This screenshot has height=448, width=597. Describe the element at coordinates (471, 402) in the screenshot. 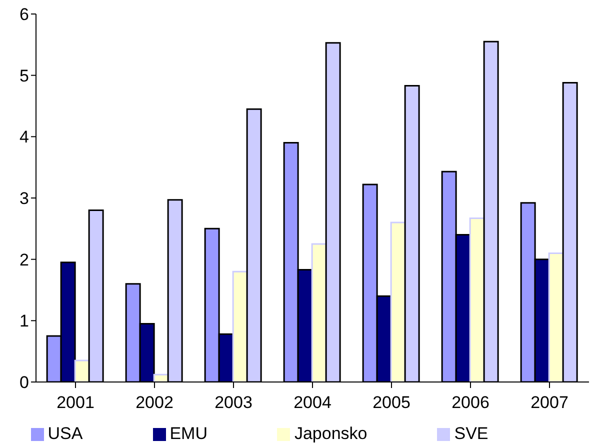

I see `x-tick-label: 2006` at that location.